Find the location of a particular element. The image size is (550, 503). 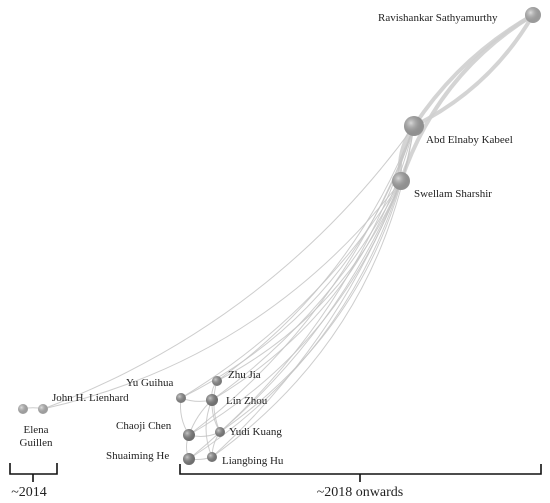

edge-linzhou-liangbing is located at coordinates (209, 428).